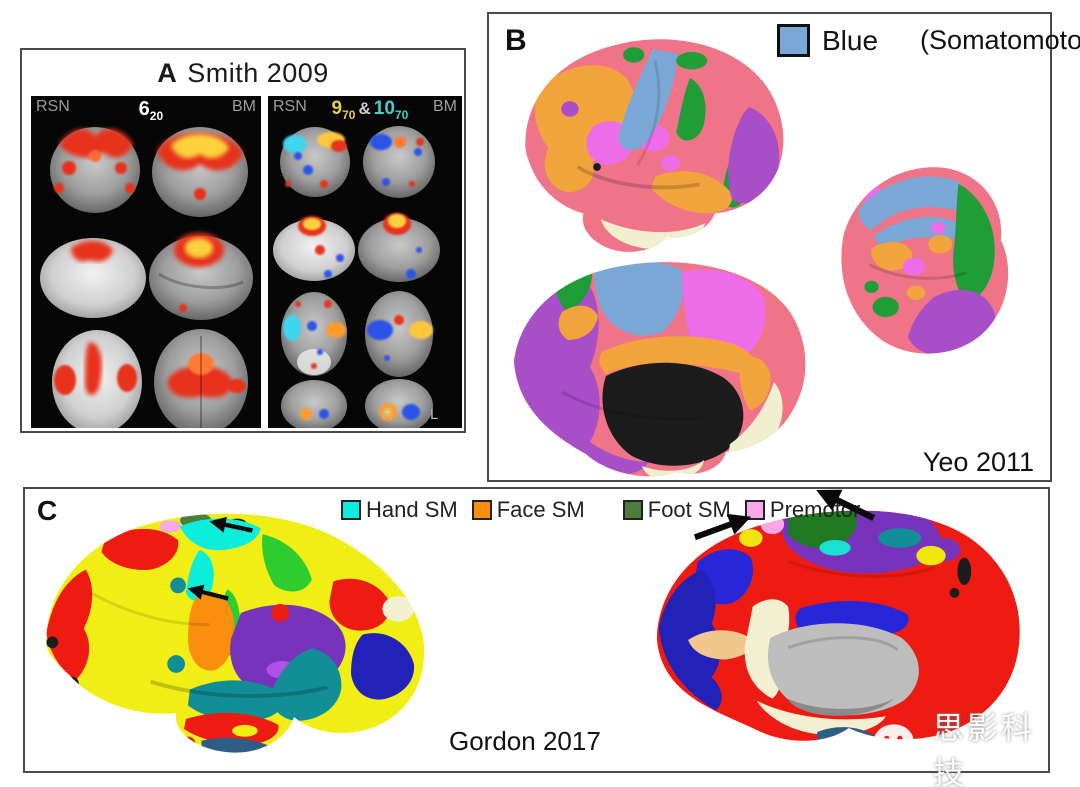 The width and height of the screenshot is (1080, 787). What do you see at coordinates (258, 73) in the screenshot?
I see `panel-a-citation: Smith 2009` at bounding box center [258, 73].